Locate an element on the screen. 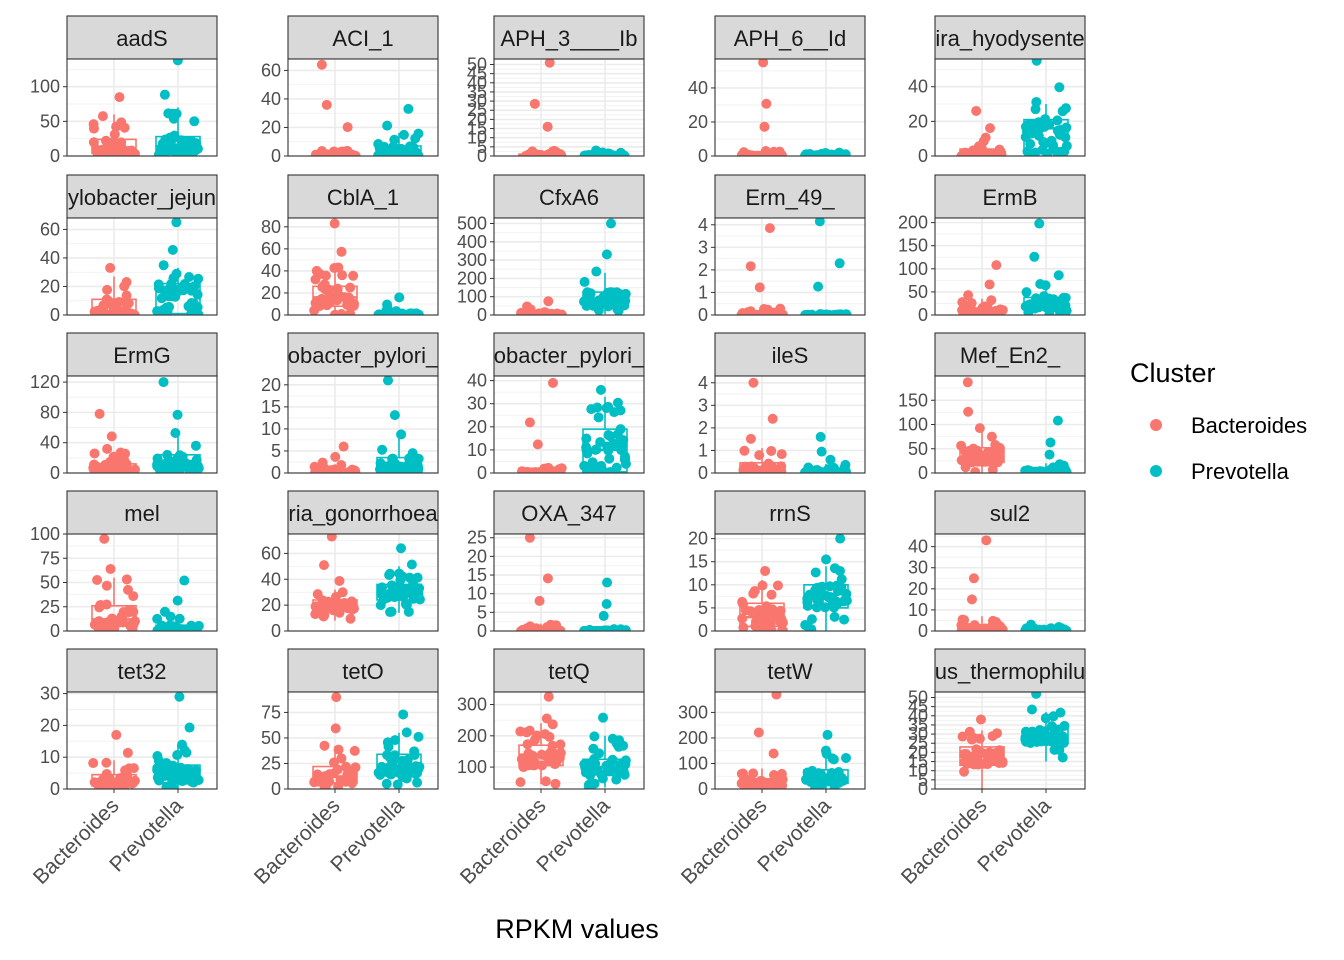  facet-panel: APH_6__Id 0 20 40 is located at coordinates (777, 90).